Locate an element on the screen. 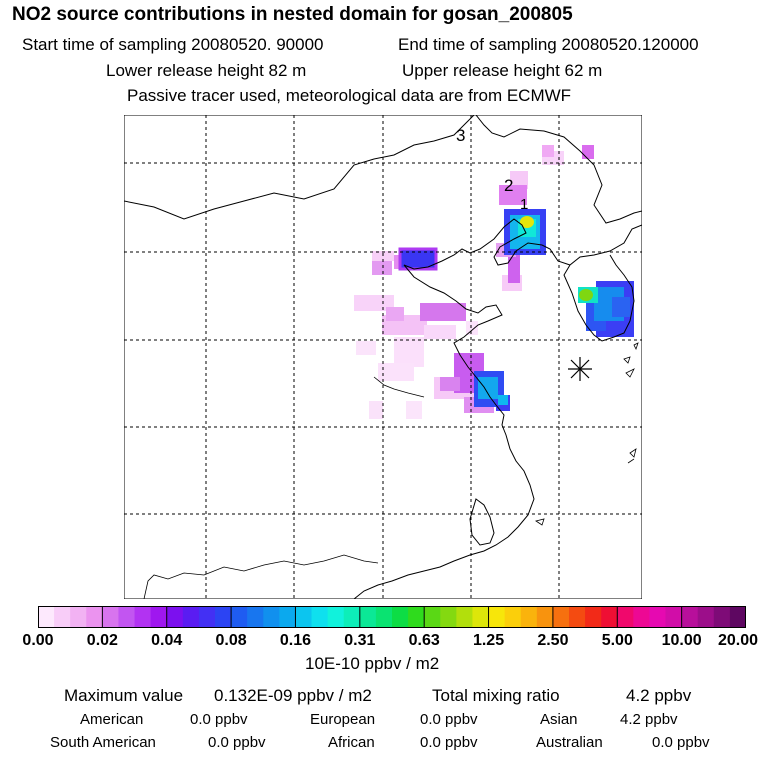 The width and height of the screenshot is (768, 768). max-value: 0.132E-09 ppbv / m2 is located at coordinates (293, 695).